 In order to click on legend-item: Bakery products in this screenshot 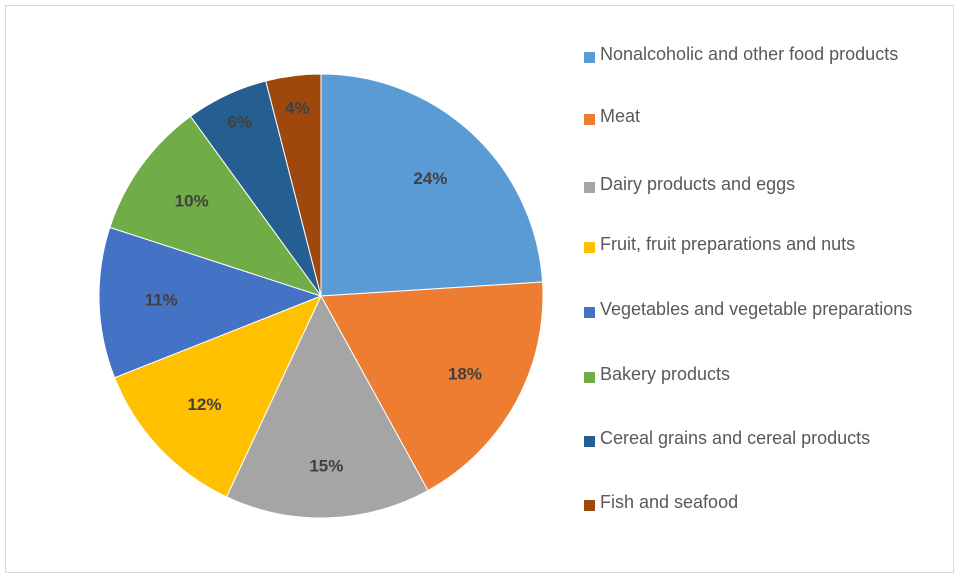, I will do `click(766, 376)`.